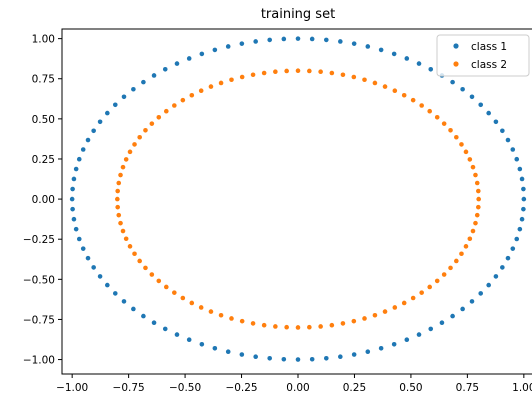 The image size is (532, 410). What do you see at coordinates (129, 388) in the screenshot?
I see `x-tick-label: −0.75` at bounding box center [129, 388].